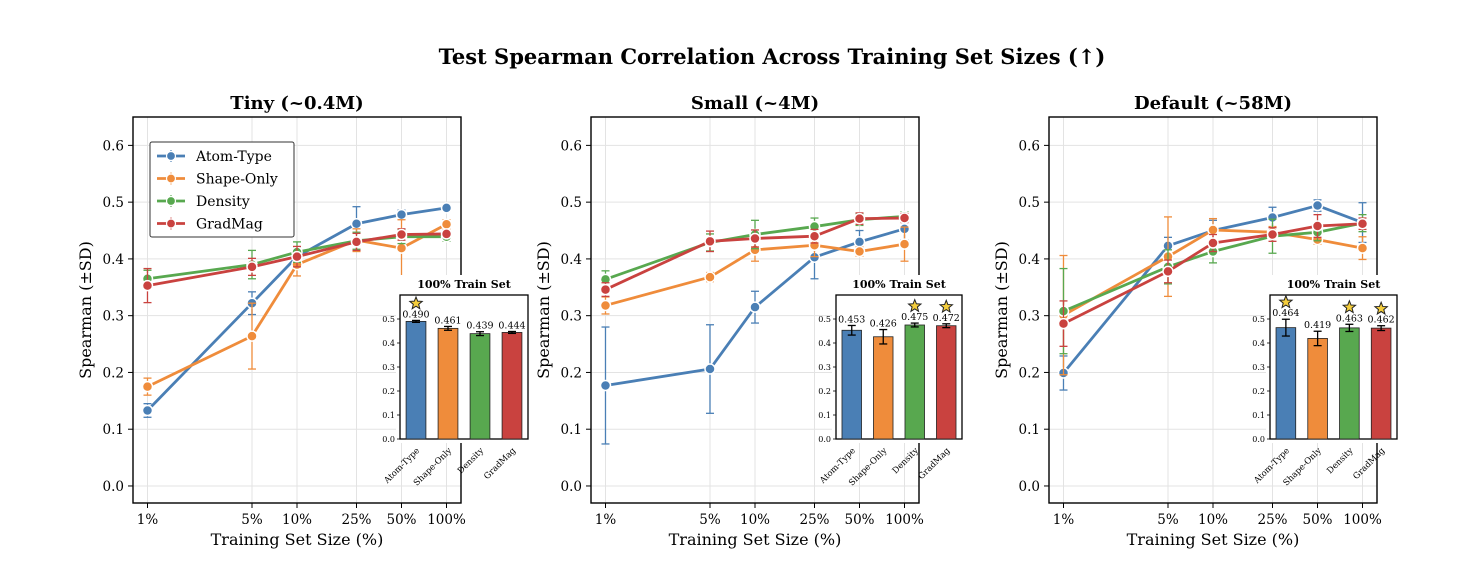  I want to click on panel-title: Tiny (~0.4M), so click(296, 103).